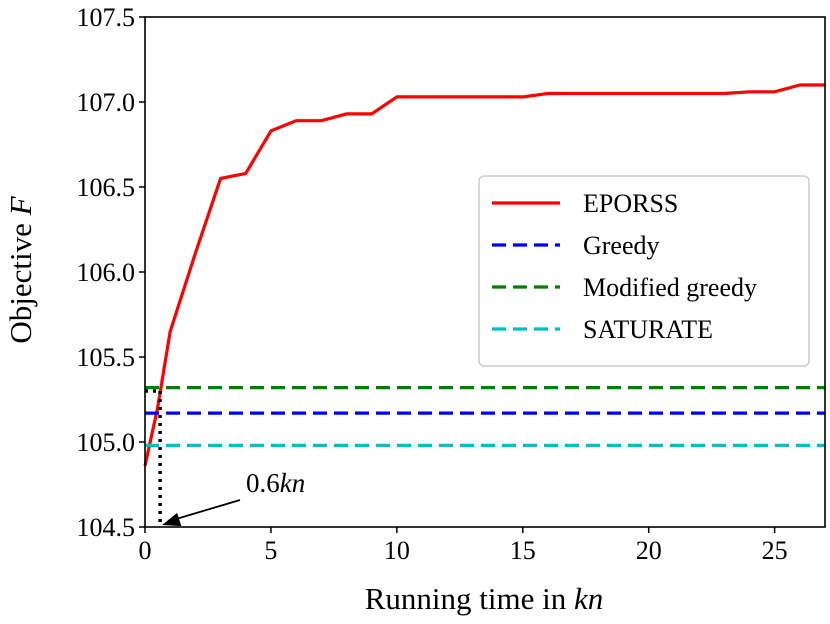 This screenshot has width=830, height=624. I want to click on y-axis-label: Objective F, so click(20, 269).